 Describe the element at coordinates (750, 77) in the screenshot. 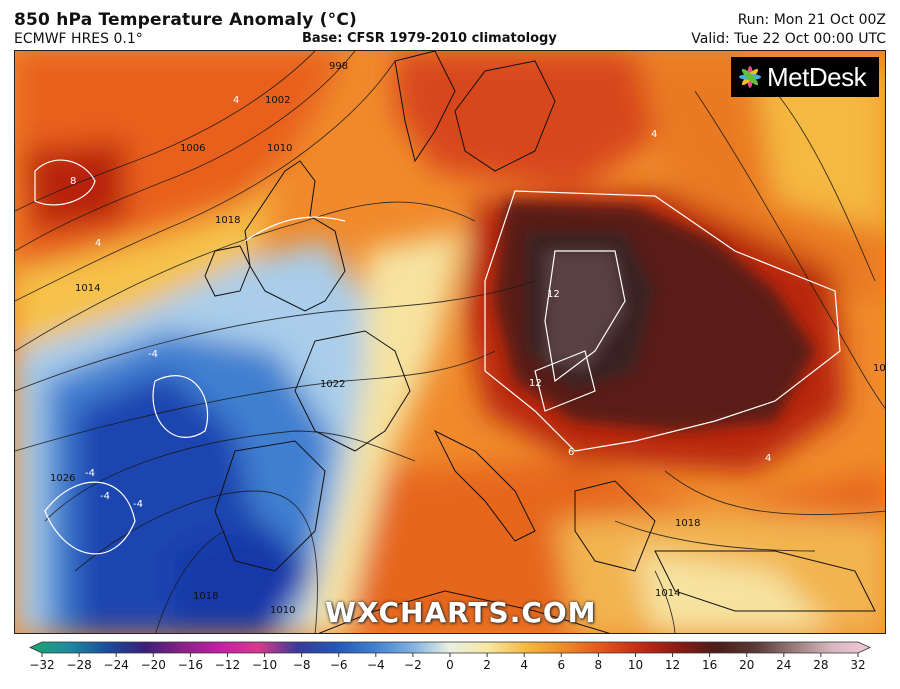

I see `metdesk-star-icon` at that location.